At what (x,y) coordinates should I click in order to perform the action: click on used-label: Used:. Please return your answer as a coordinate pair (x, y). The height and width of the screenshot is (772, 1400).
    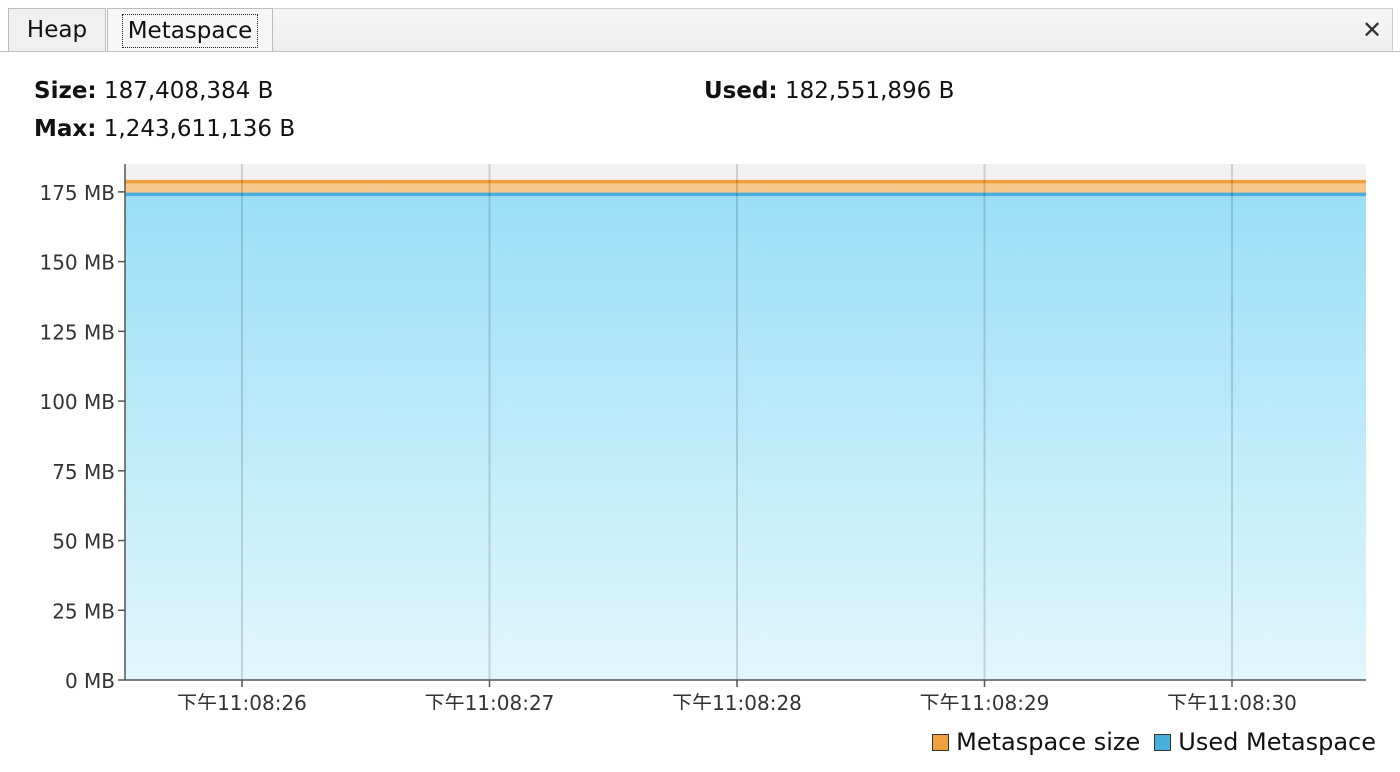
    Looking at the image, I should click on (741, 91).